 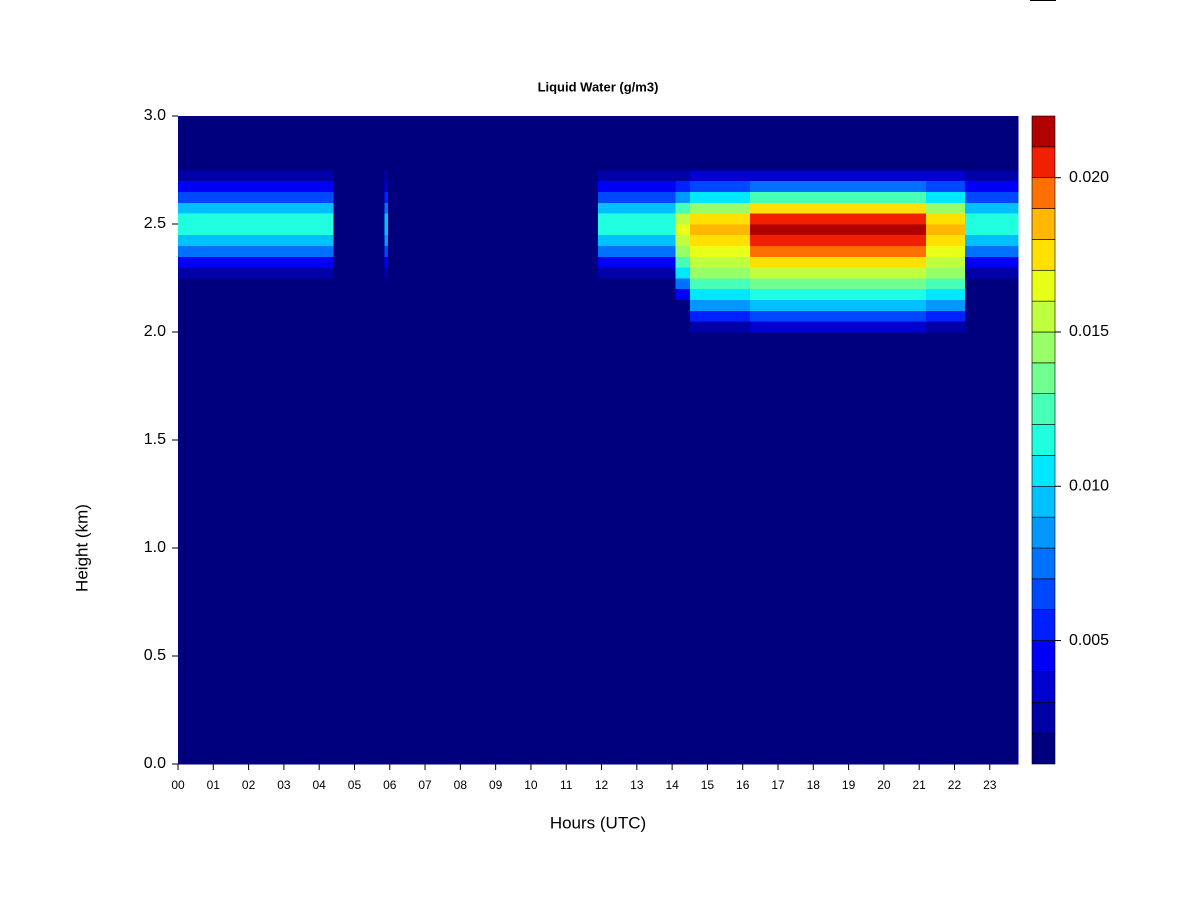 What do you see at coordinates (319, 785) in the screenshot?
I see `x-tick-label: 04` at bounding box center [319, 785].